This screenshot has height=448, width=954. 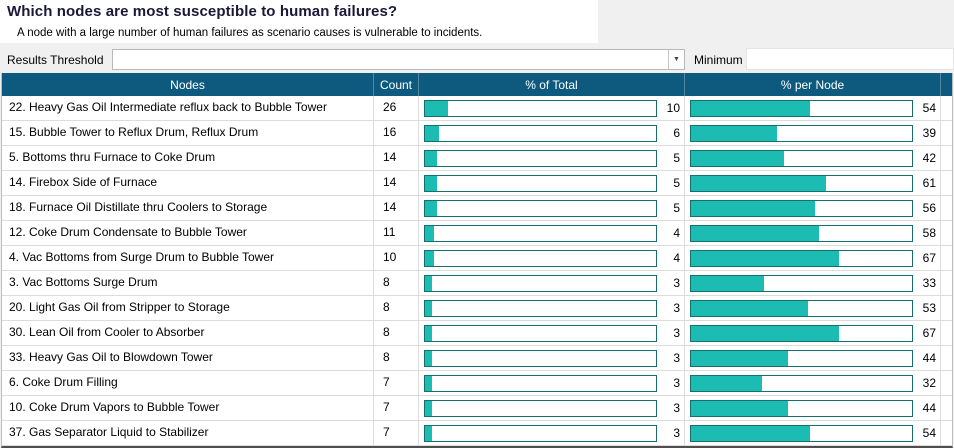 I want to click on node-label: 30. Lean Oil from Cooler to Absorber, so click(x=107, y=332).